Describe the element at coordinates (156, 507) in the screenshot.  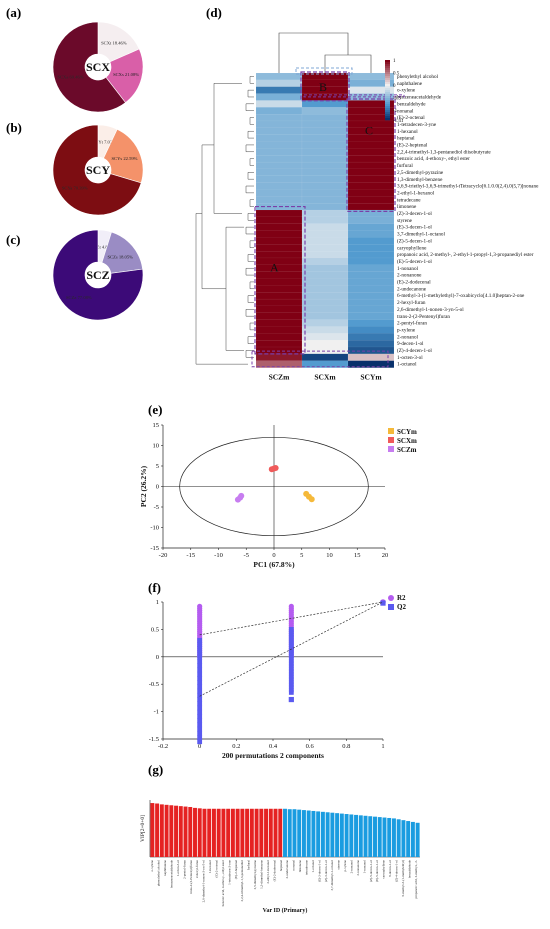
I see `y-tick-label: -5` at that location.